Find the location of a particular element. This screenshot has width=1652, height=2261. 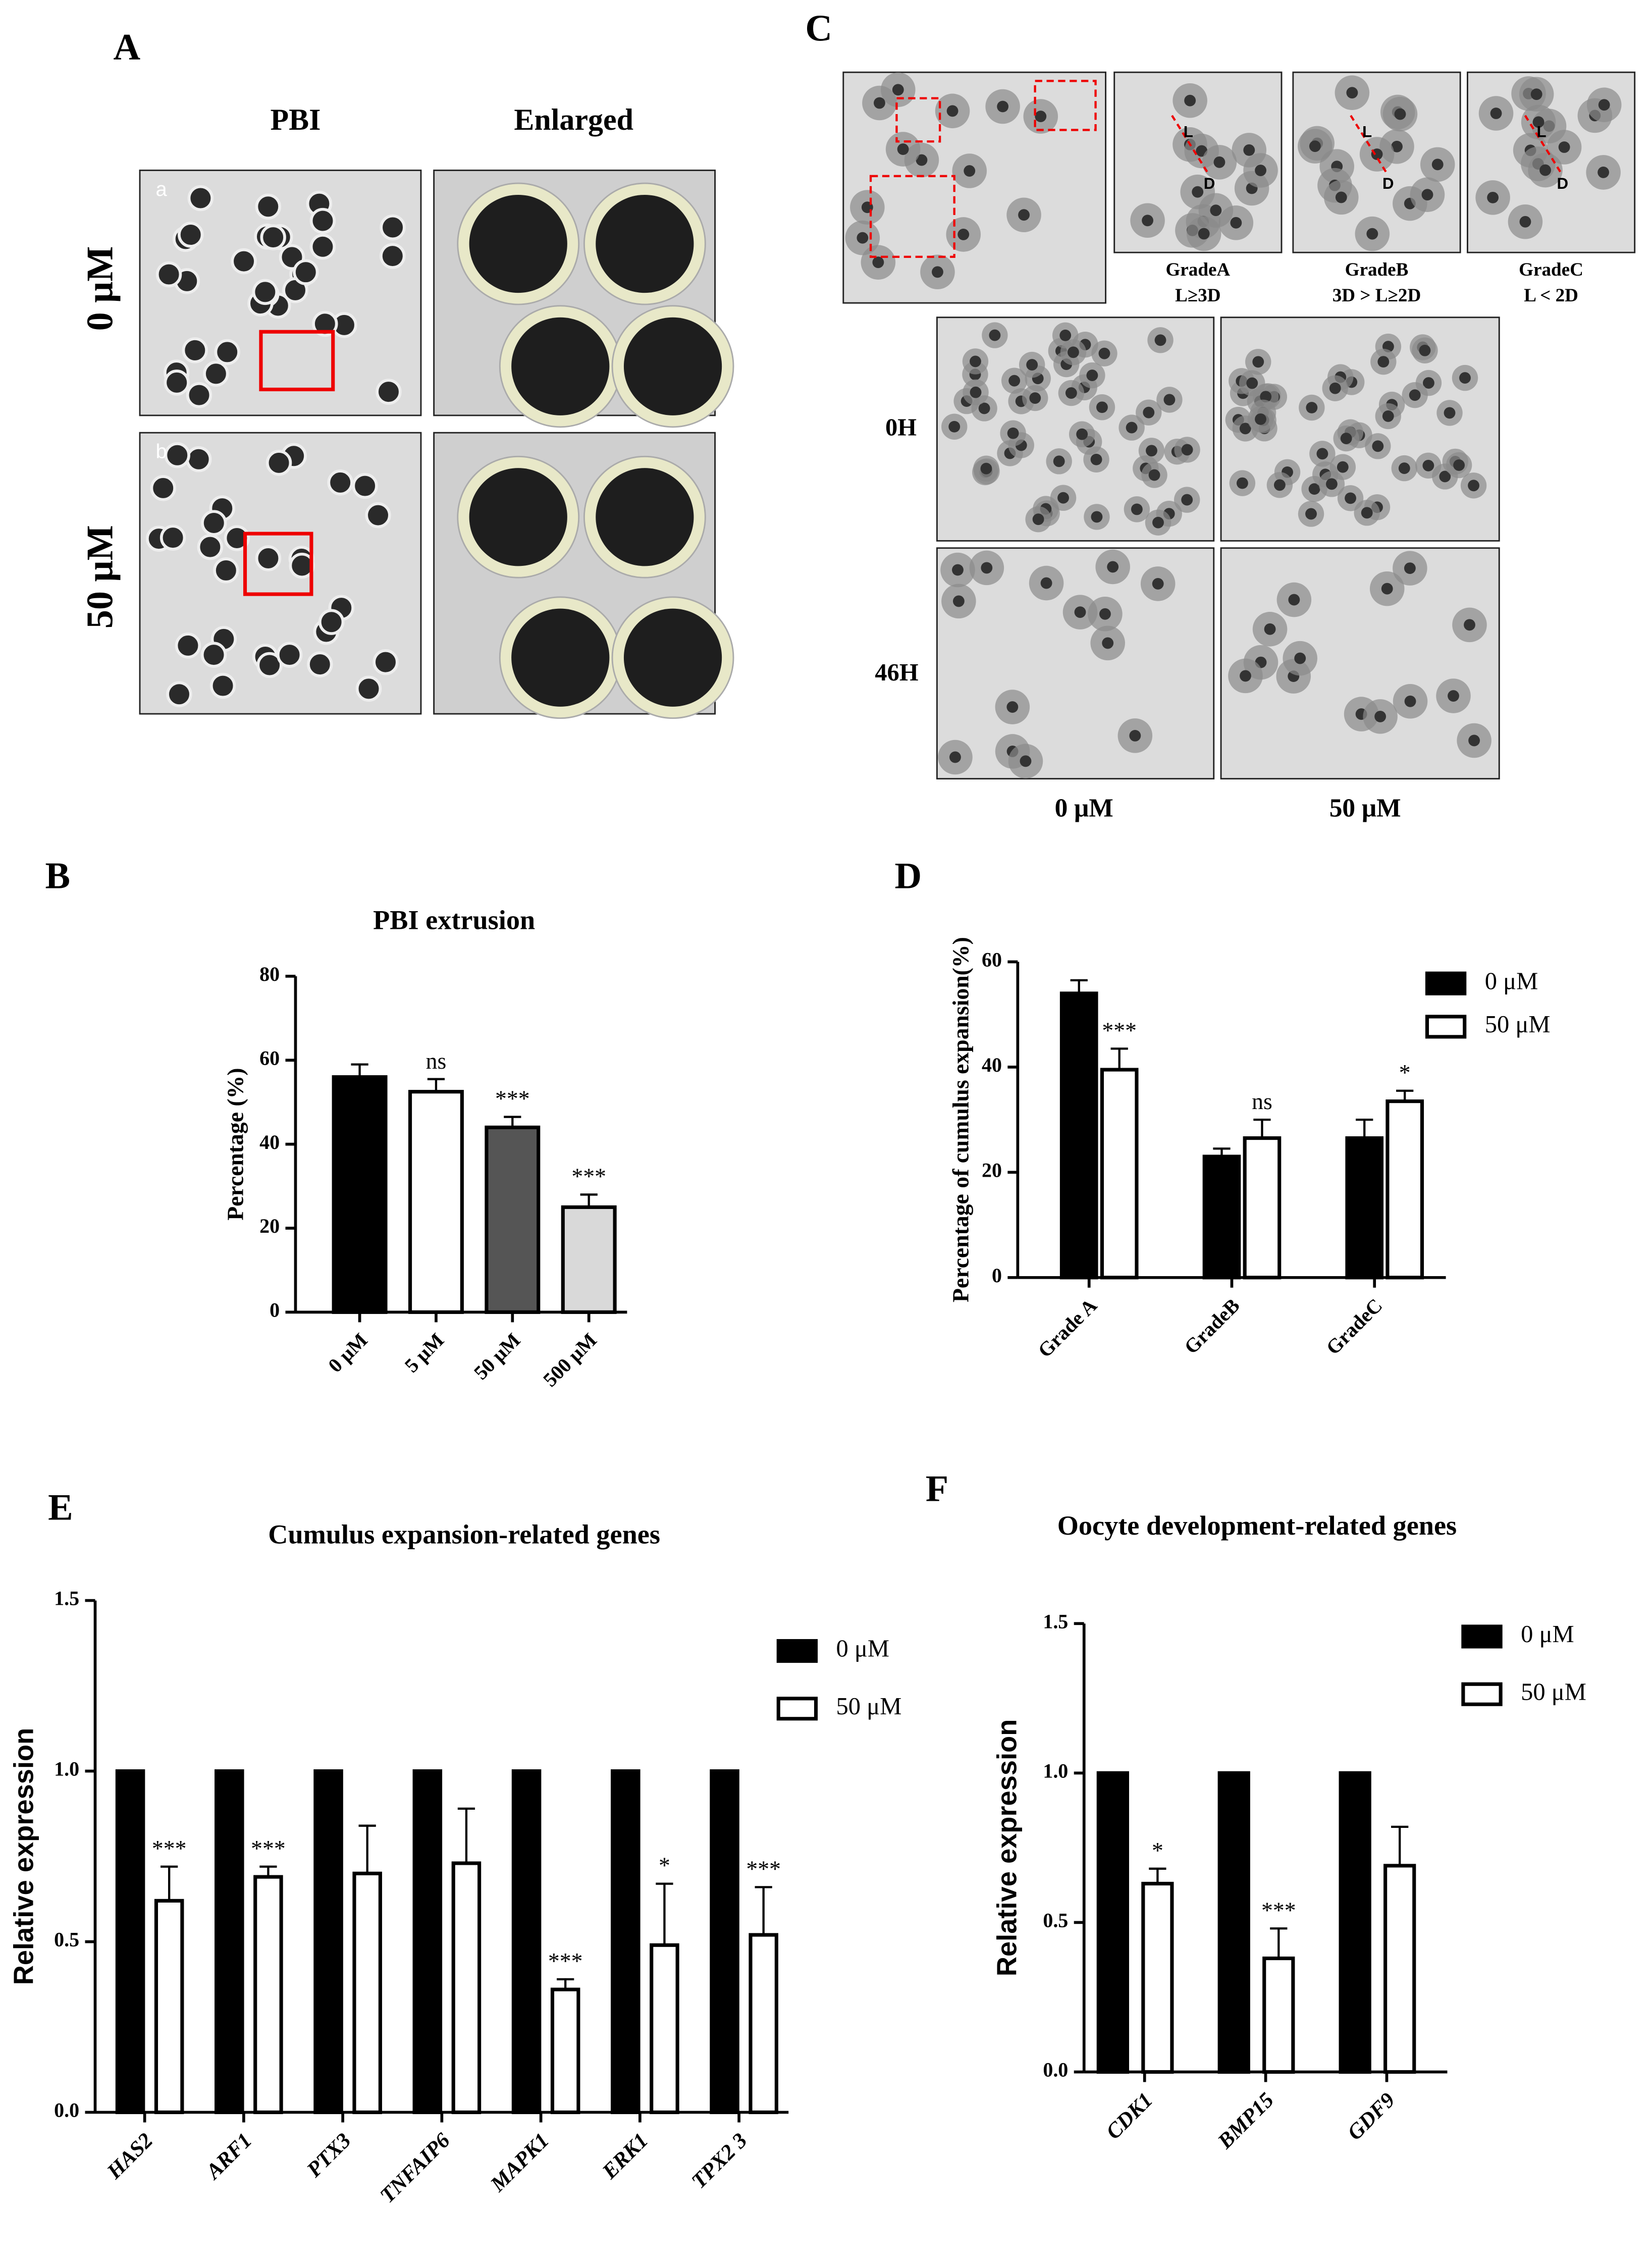

significance: * is located at coordinates (1157, 1850).